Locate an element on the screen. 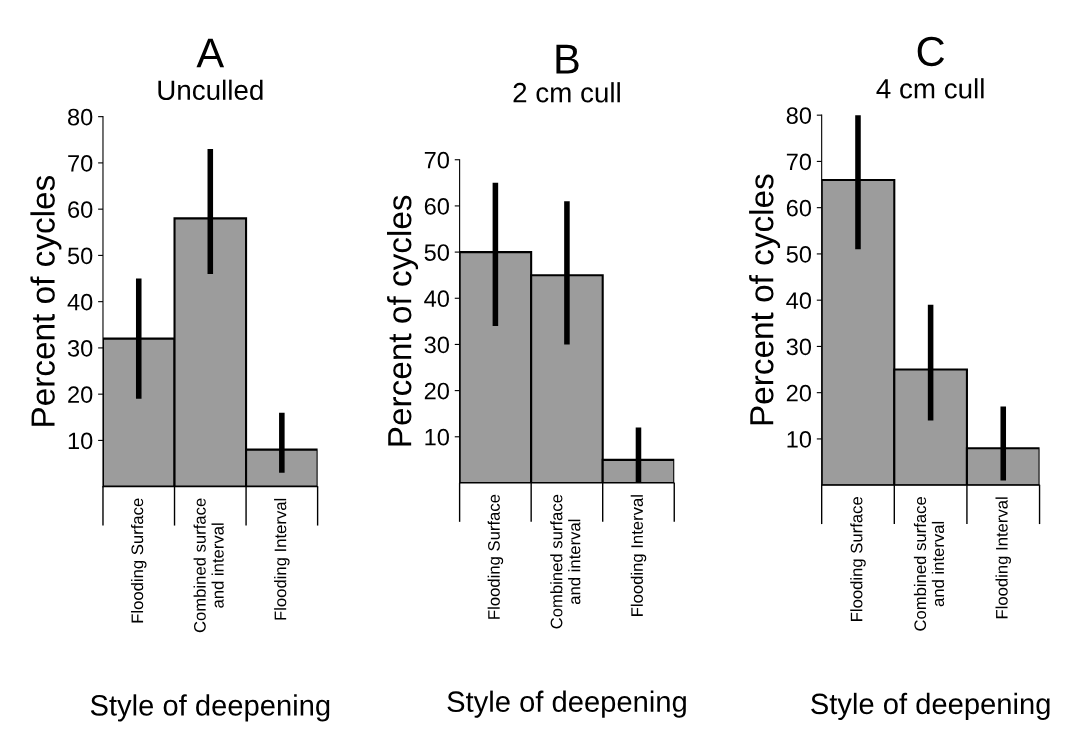 The image size is (1084, 743). chart-subtitle: 2 cm cull is located at coordinates (566, 92).